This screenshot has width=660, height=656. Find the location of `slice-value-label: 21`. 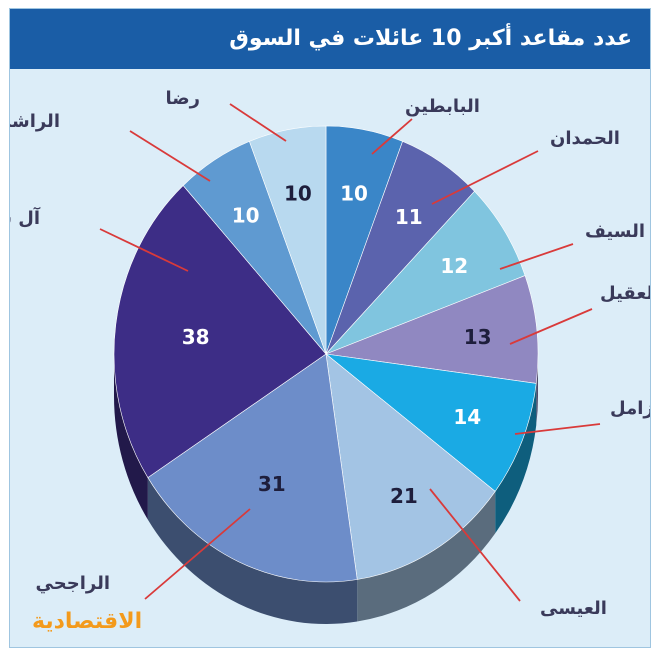

slice-value-label: 21 is located at coordinates (404, 496).